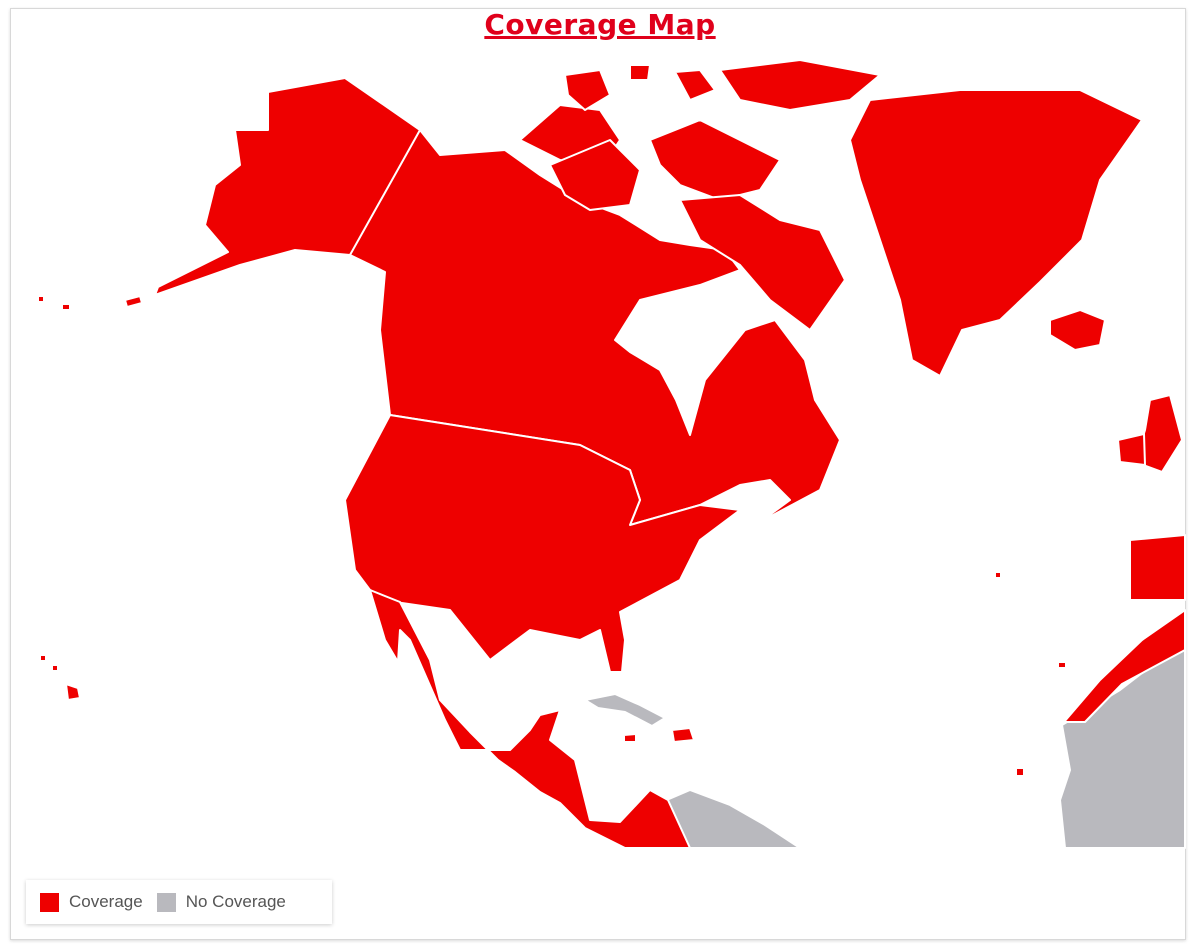  Describe the element at coordinates (625, 710) in the screenshot. I see `region-cuba` at that location.